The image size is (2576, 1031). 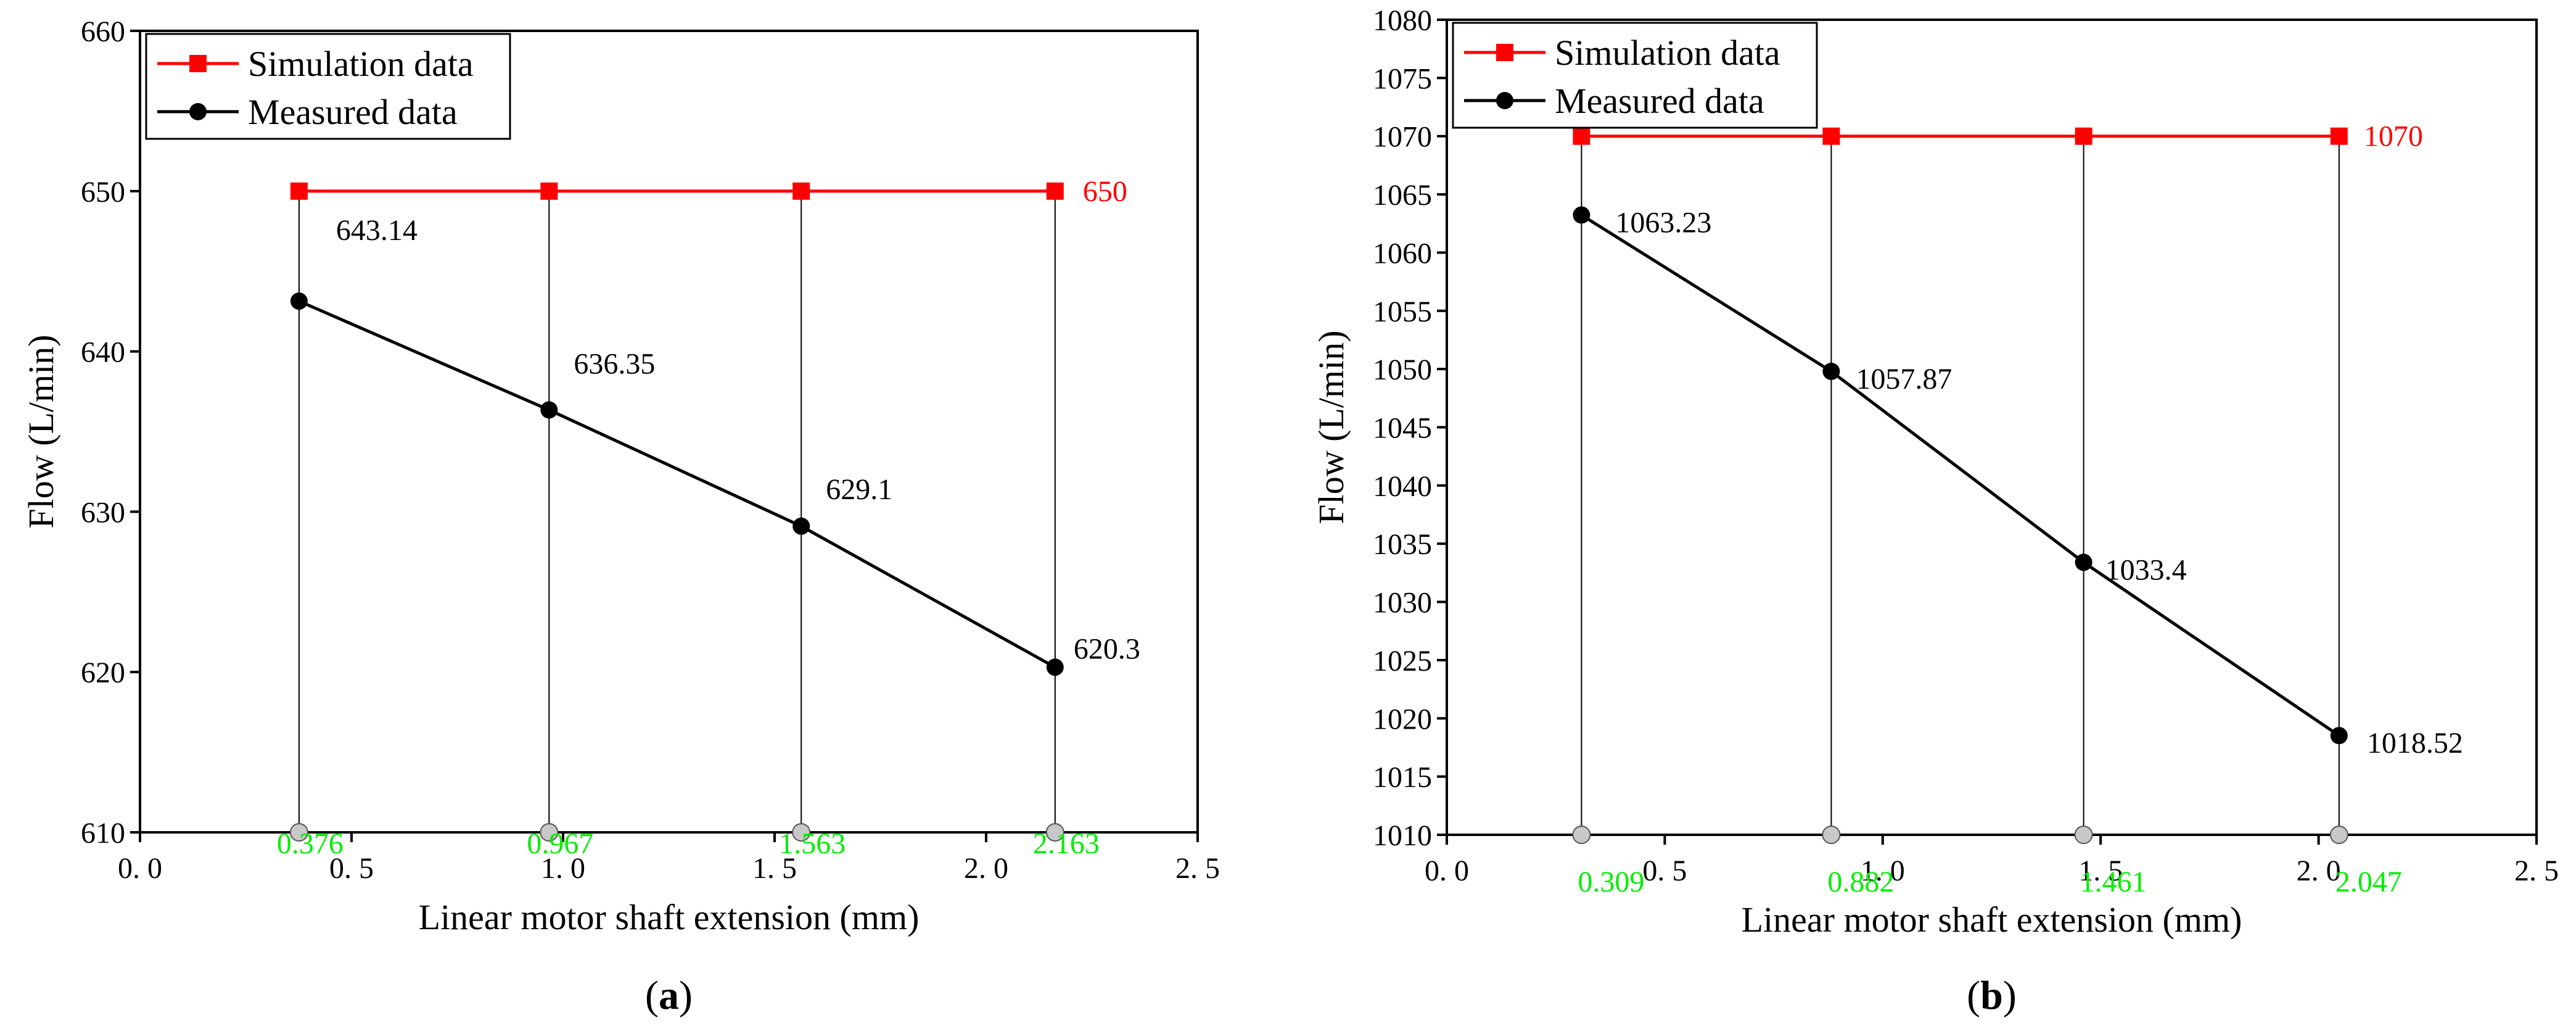 What do you see at coordinates (103, 32) in the screenshot?
I see `y-tick-label: 660` at bounding box center [103, 32].